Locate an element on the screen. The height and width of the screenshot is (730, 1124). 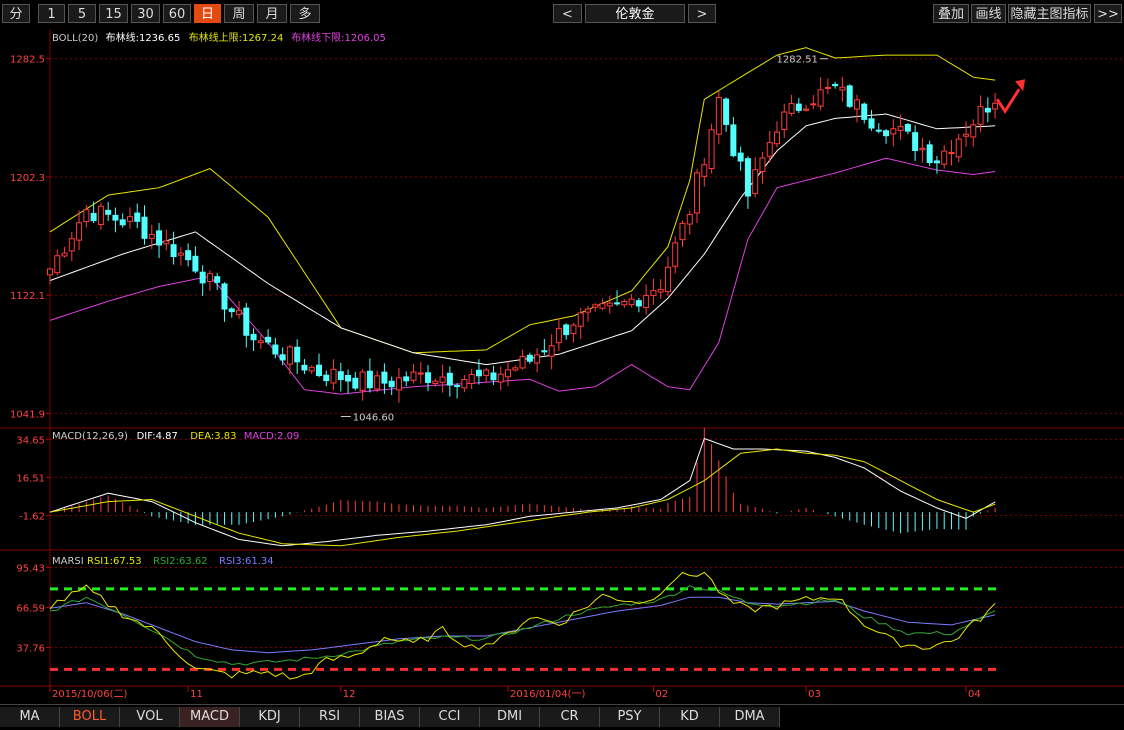
tab-dmi: DMI is located at coordinates (510, 717).